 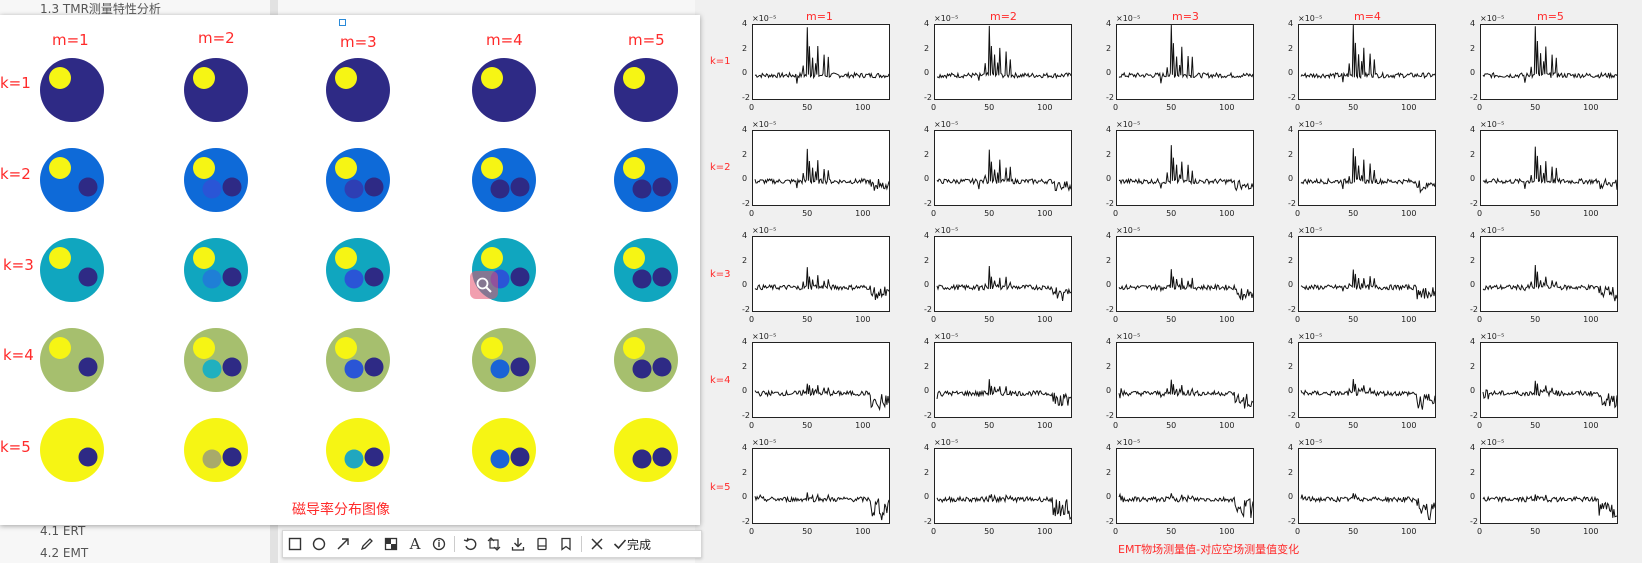 What do you see at coordinates (15, 83) in the screenshot?
I see `row-label-k1: k=1` at bounding box center [15, 83].